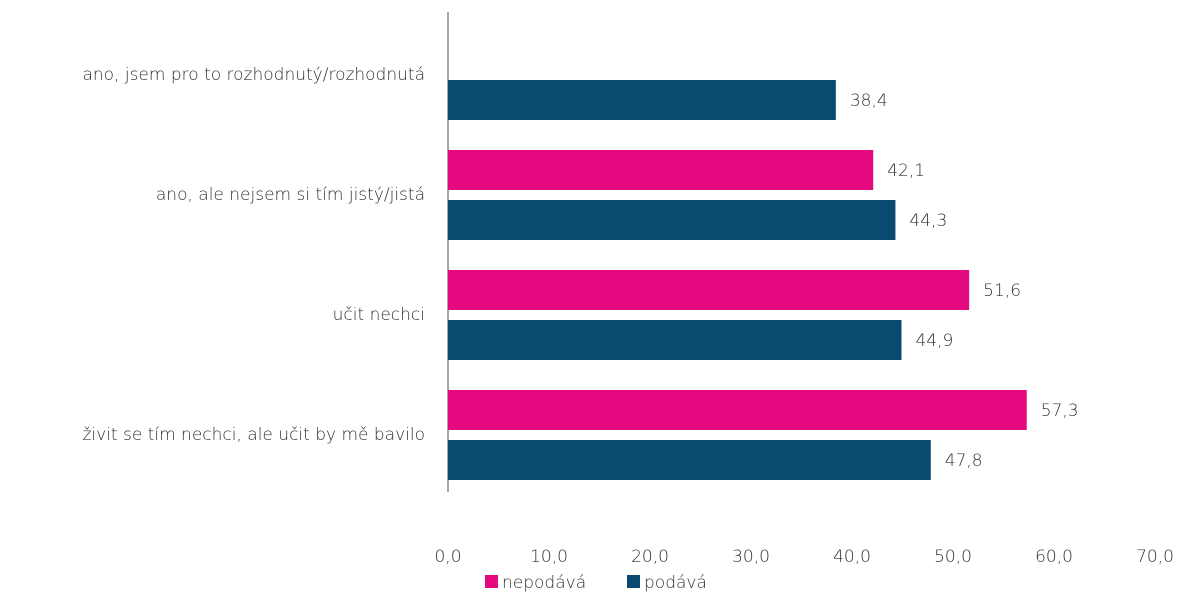  I want to click on value-label: 51,6, so click(1002, 291).